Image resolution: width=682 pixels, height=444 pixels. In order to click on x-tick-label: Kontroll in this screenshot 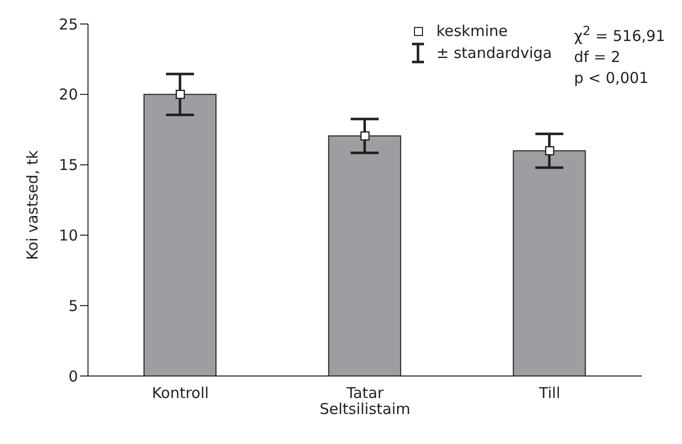, I will do `click(180, 393)`.